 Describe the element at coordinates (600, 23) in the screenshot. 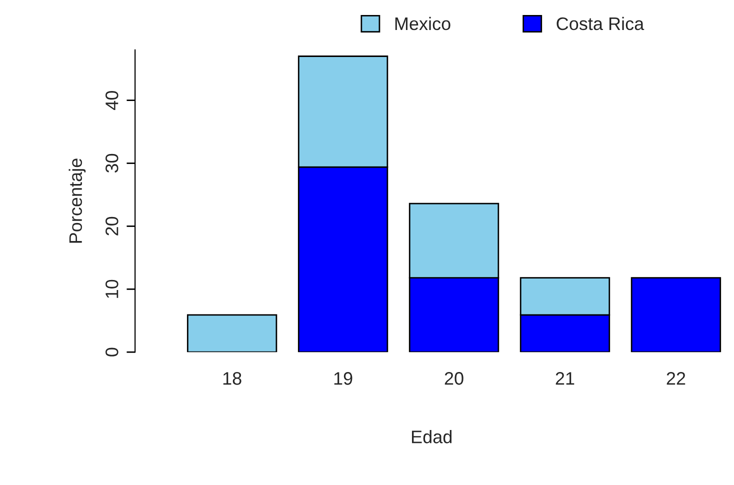

I see `legend-label: Costa Rica` at that location.